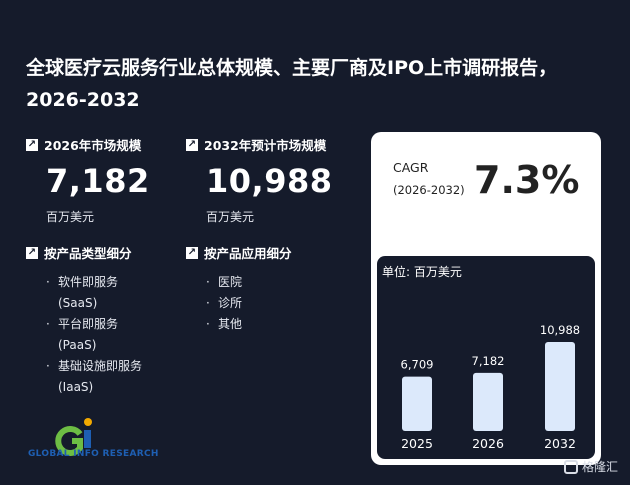 This screenshot has width=630, height=485. Describe the element at coordinates (73, 437) in the screenshot. I see `company-logo` at that location.